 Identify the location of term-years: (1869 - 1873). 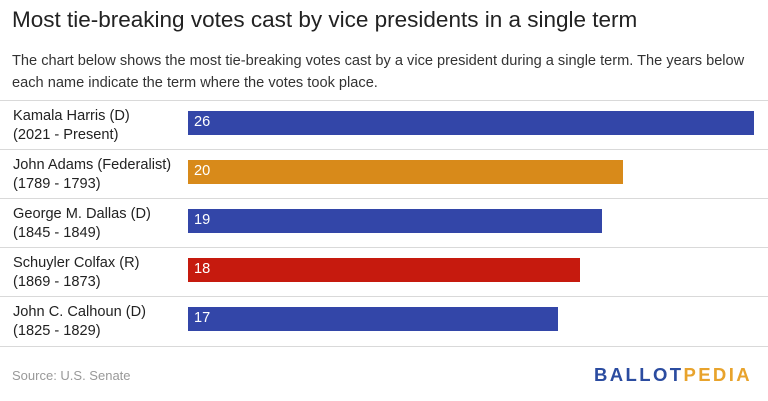
(57, 282).